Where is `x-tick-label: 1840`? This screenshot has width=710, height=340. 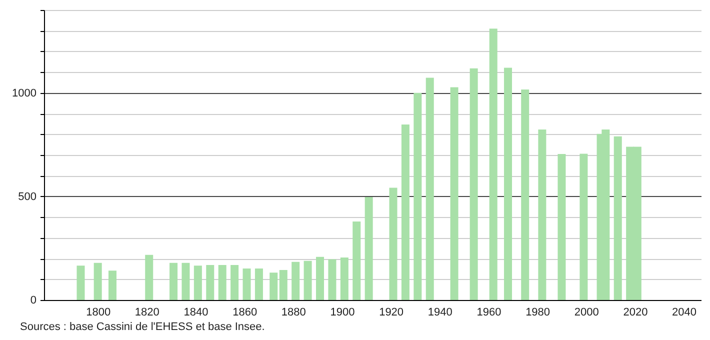
x-tick-label: 1840 is located at coordinates (196, 312).